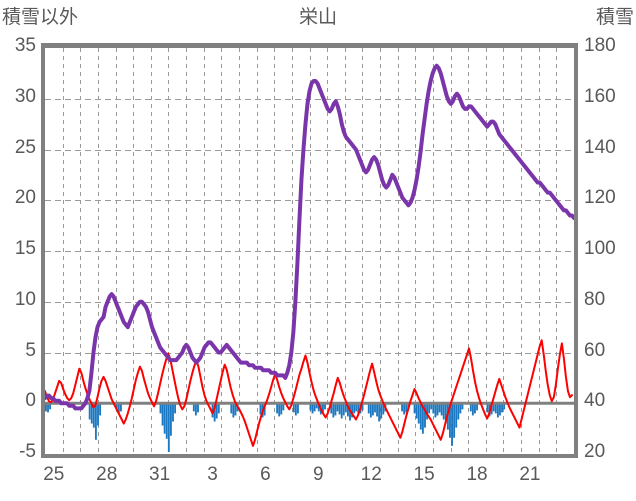 The height and width of the screenshot is (501, 636). Describe the element at coordinates (25, 299) in the screenshot. I see `y-tick-left-10: 10` at that location.